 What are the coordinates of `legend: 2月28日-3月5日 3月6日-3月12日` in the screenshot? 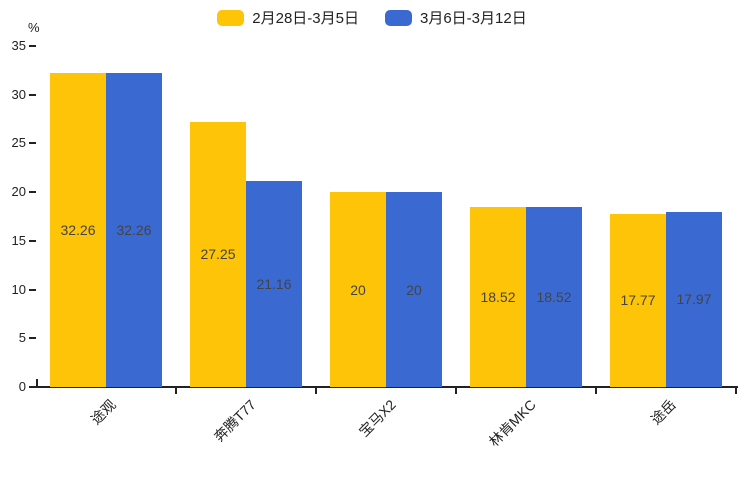 It's located at (372, 17).